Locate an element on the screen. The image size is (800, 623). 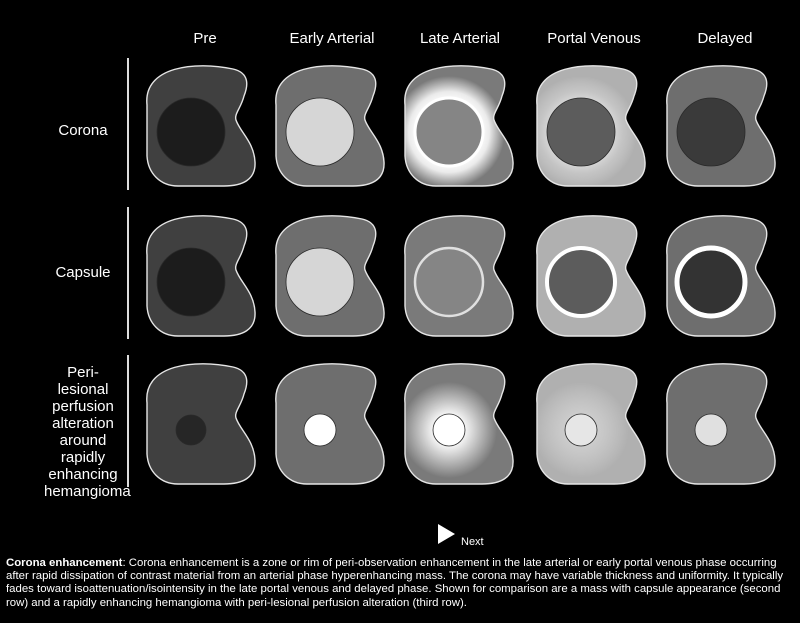
row-label-capsule: Capsule is located at coordinates (83, 272).